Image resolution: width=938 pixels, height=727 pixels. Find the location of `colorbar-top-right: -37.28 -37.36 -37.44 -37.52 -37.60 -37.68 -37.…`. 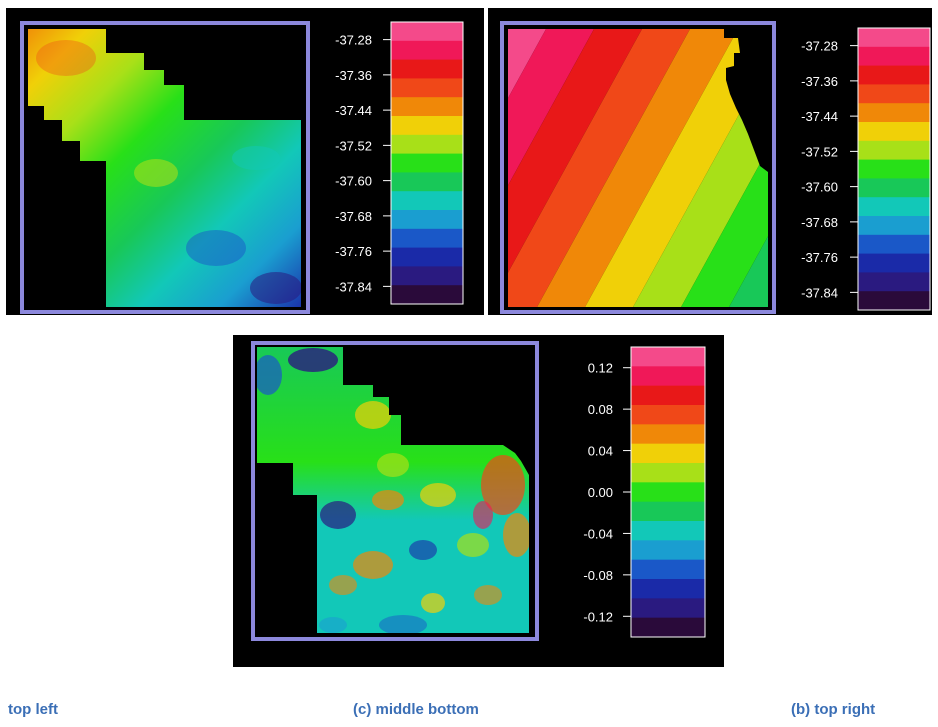

colorbar-top-right: -37.28 -37.36 -37.44 -37.52 -37.60 -37.68 -37.… is located at coordinates (865, 169).